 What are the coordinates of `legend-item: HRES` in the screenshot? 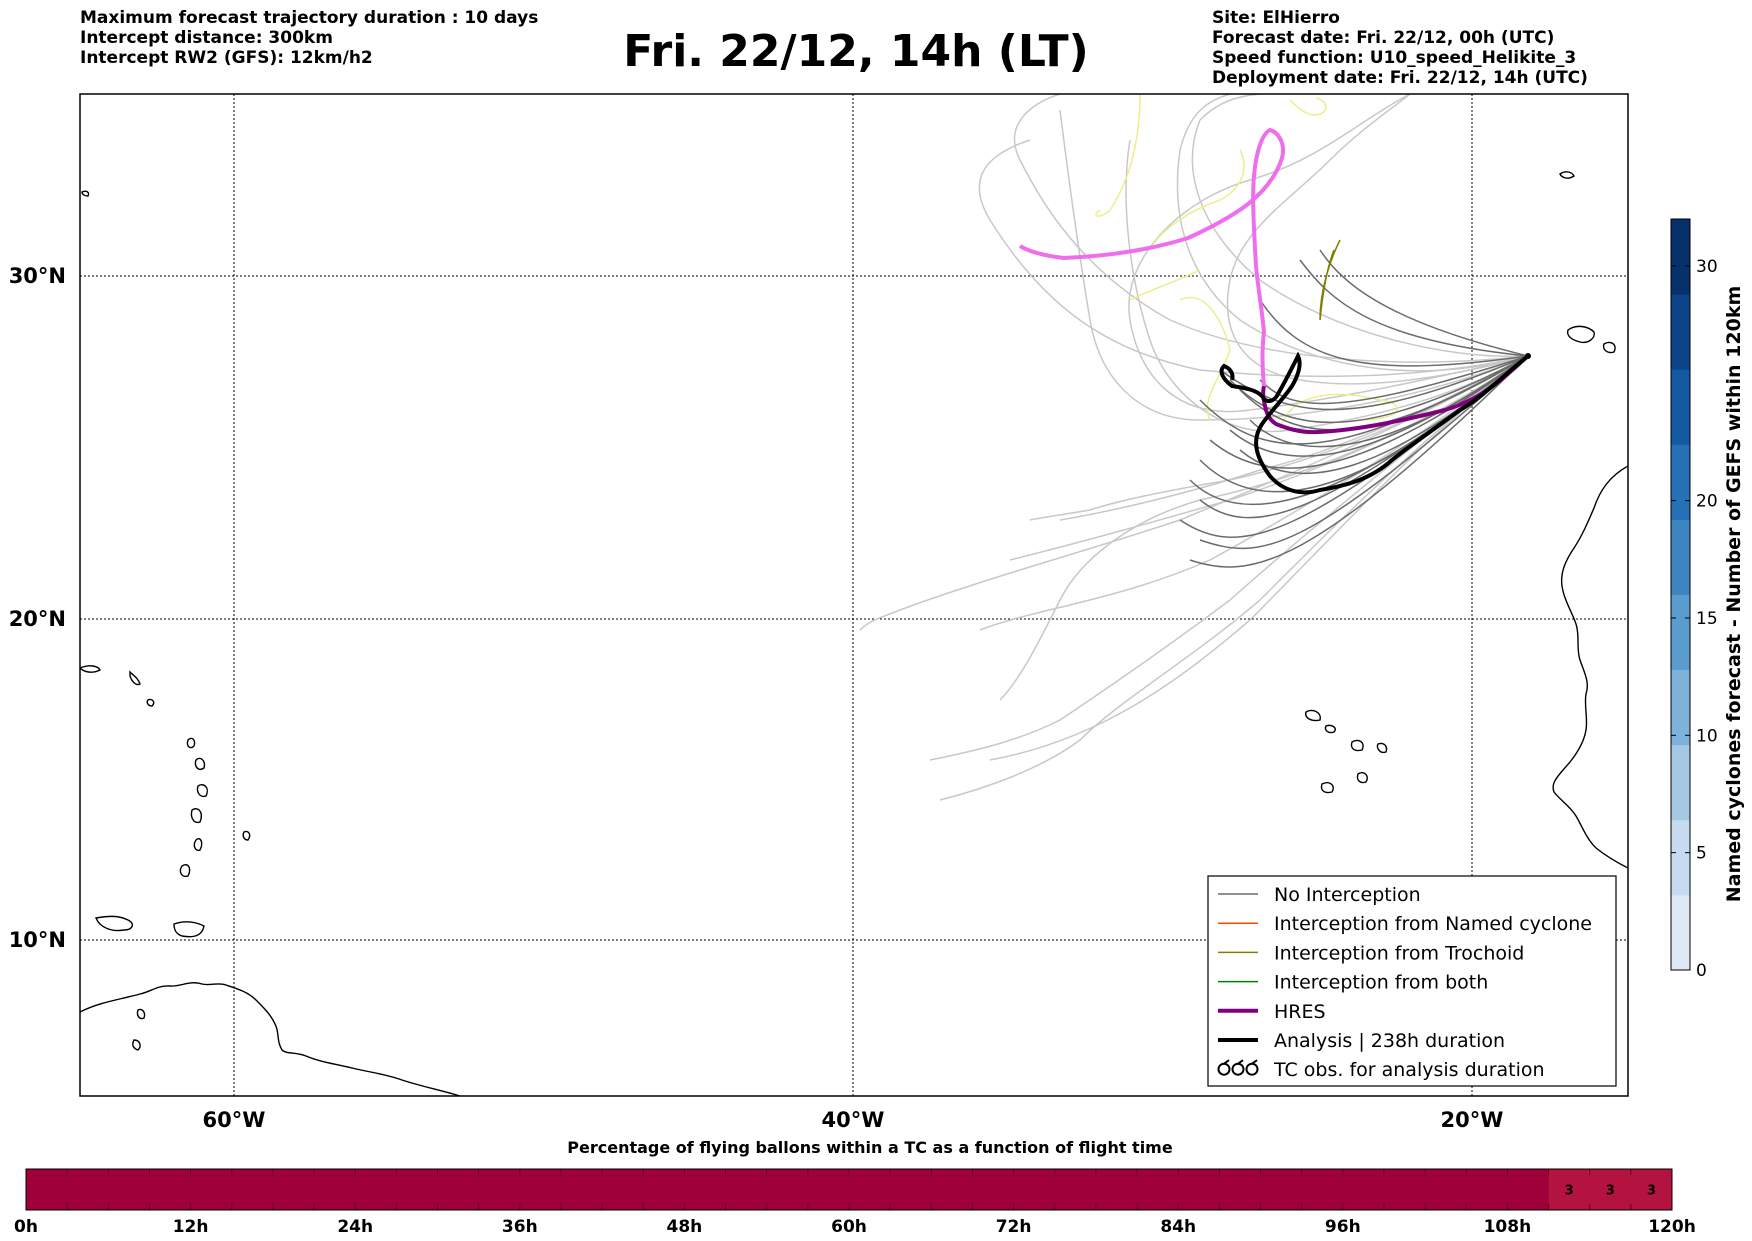 It's located at (1272, 1012).